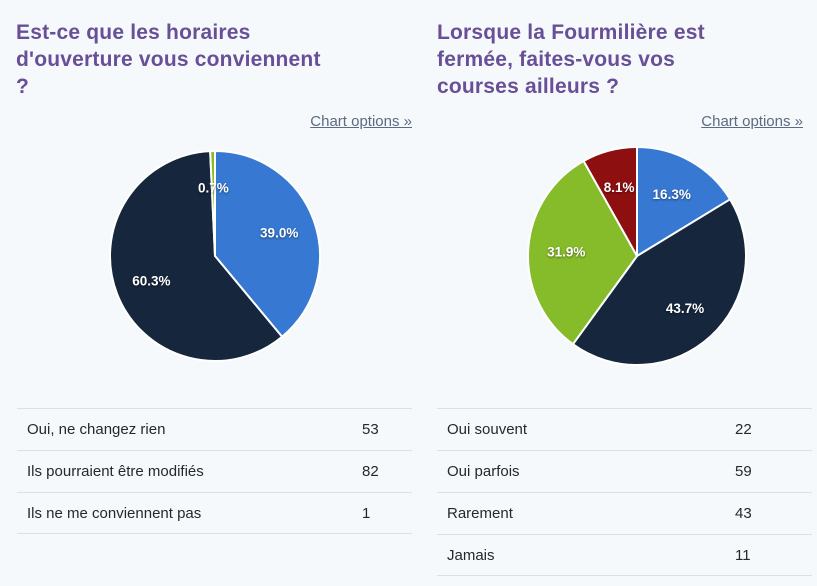  What do you see at coordinates (214, 513) in the screenshot?
I see `table-row: Ils ne me conviennent pas 1` at bounding box center [214, 513].